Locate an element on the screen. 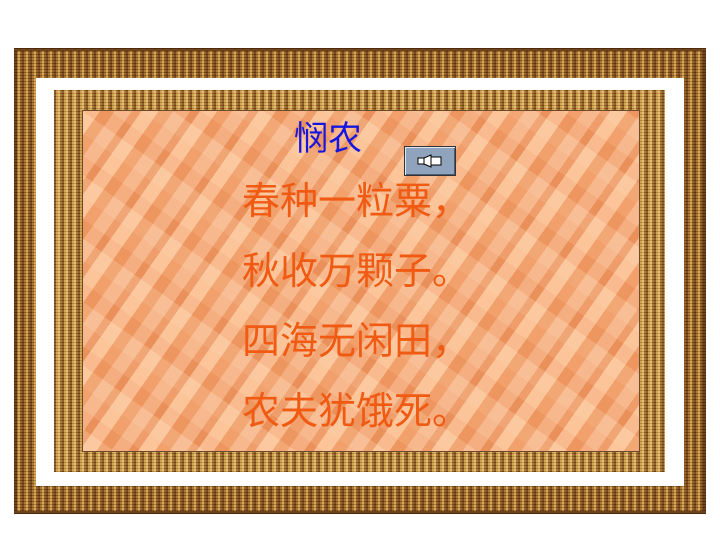 This screenshot has height=540, width=720. poem-line: 四海无闲田， is located at coordinates (356, 341).